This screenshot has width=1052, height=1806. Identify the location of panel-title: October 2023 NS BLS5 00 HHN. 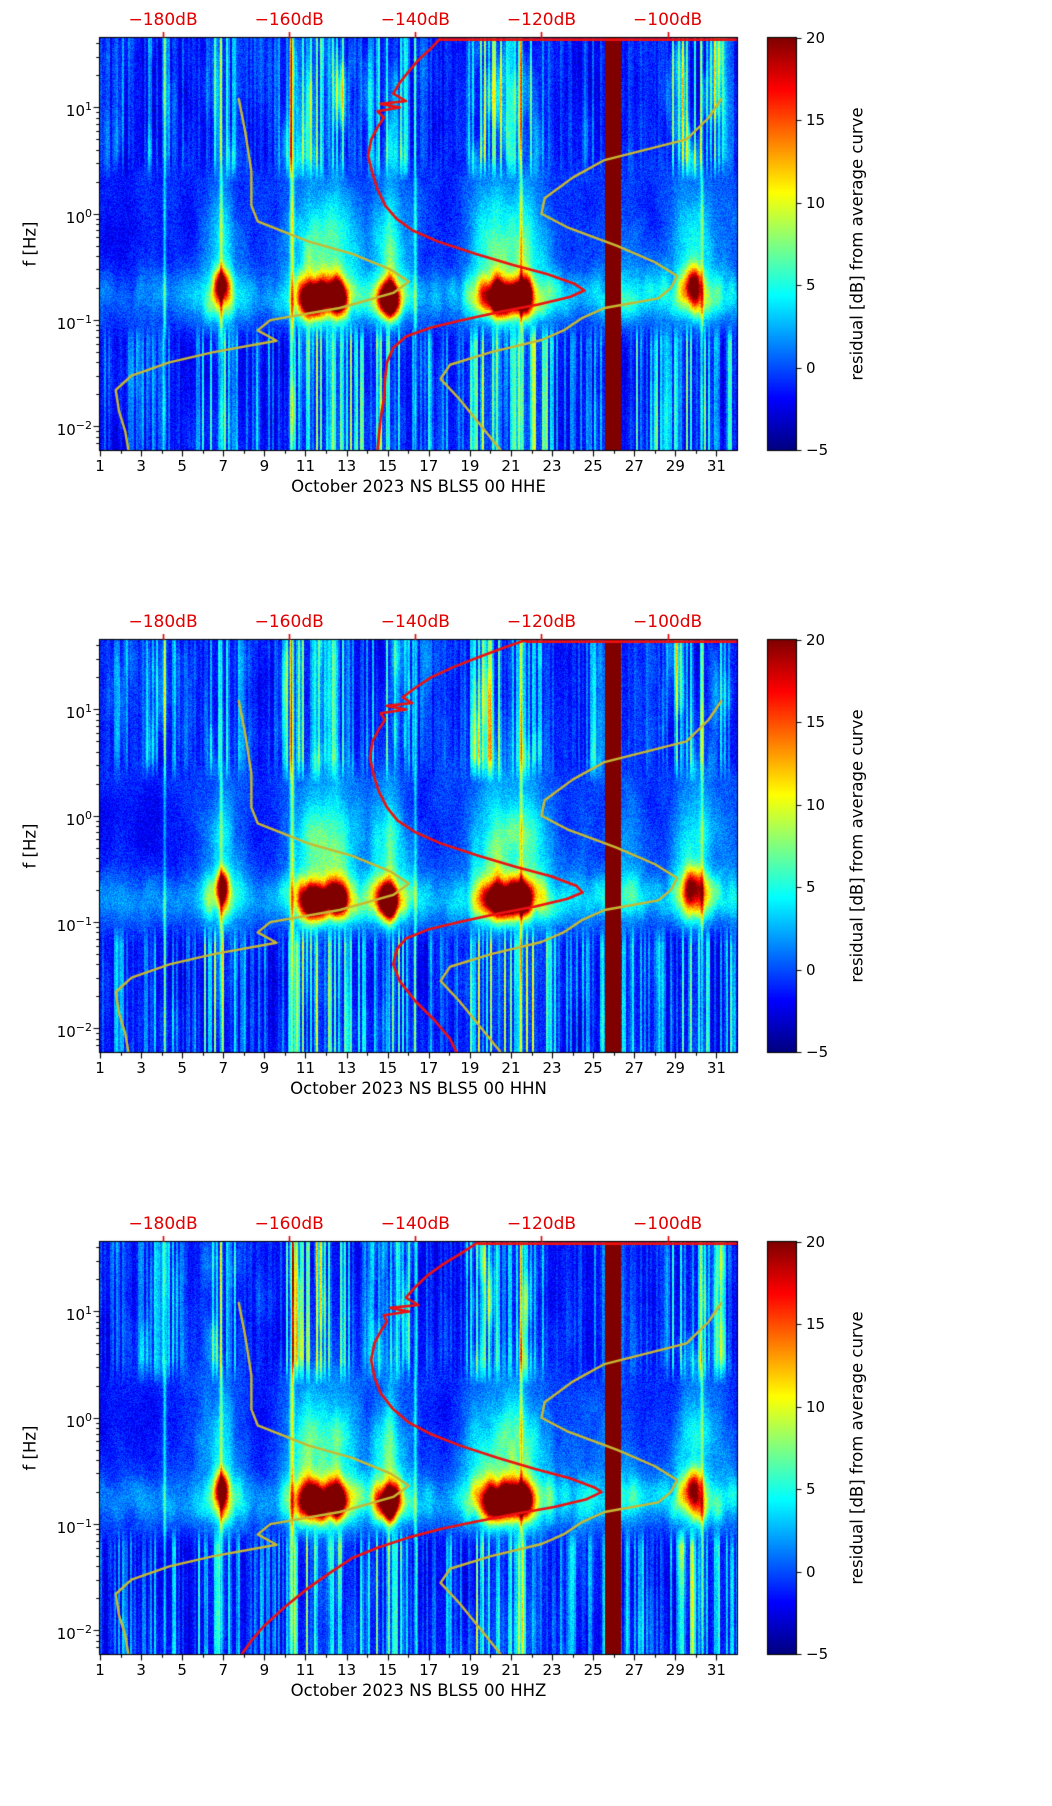
(418, 1088).